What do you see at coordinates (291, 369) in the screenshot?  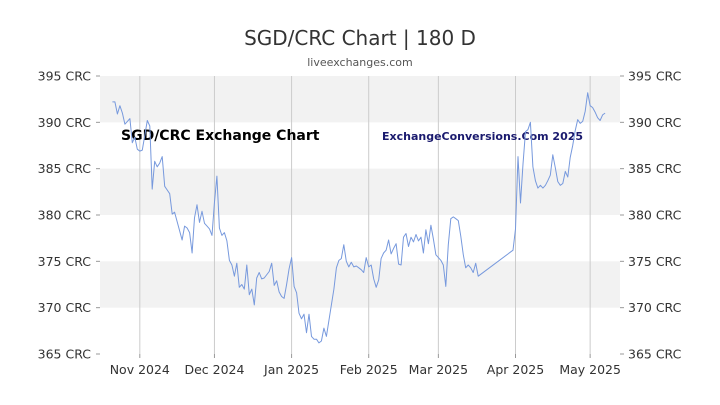 I see `x-tick-label: Jan 2025` at bounding box center [291, 369].